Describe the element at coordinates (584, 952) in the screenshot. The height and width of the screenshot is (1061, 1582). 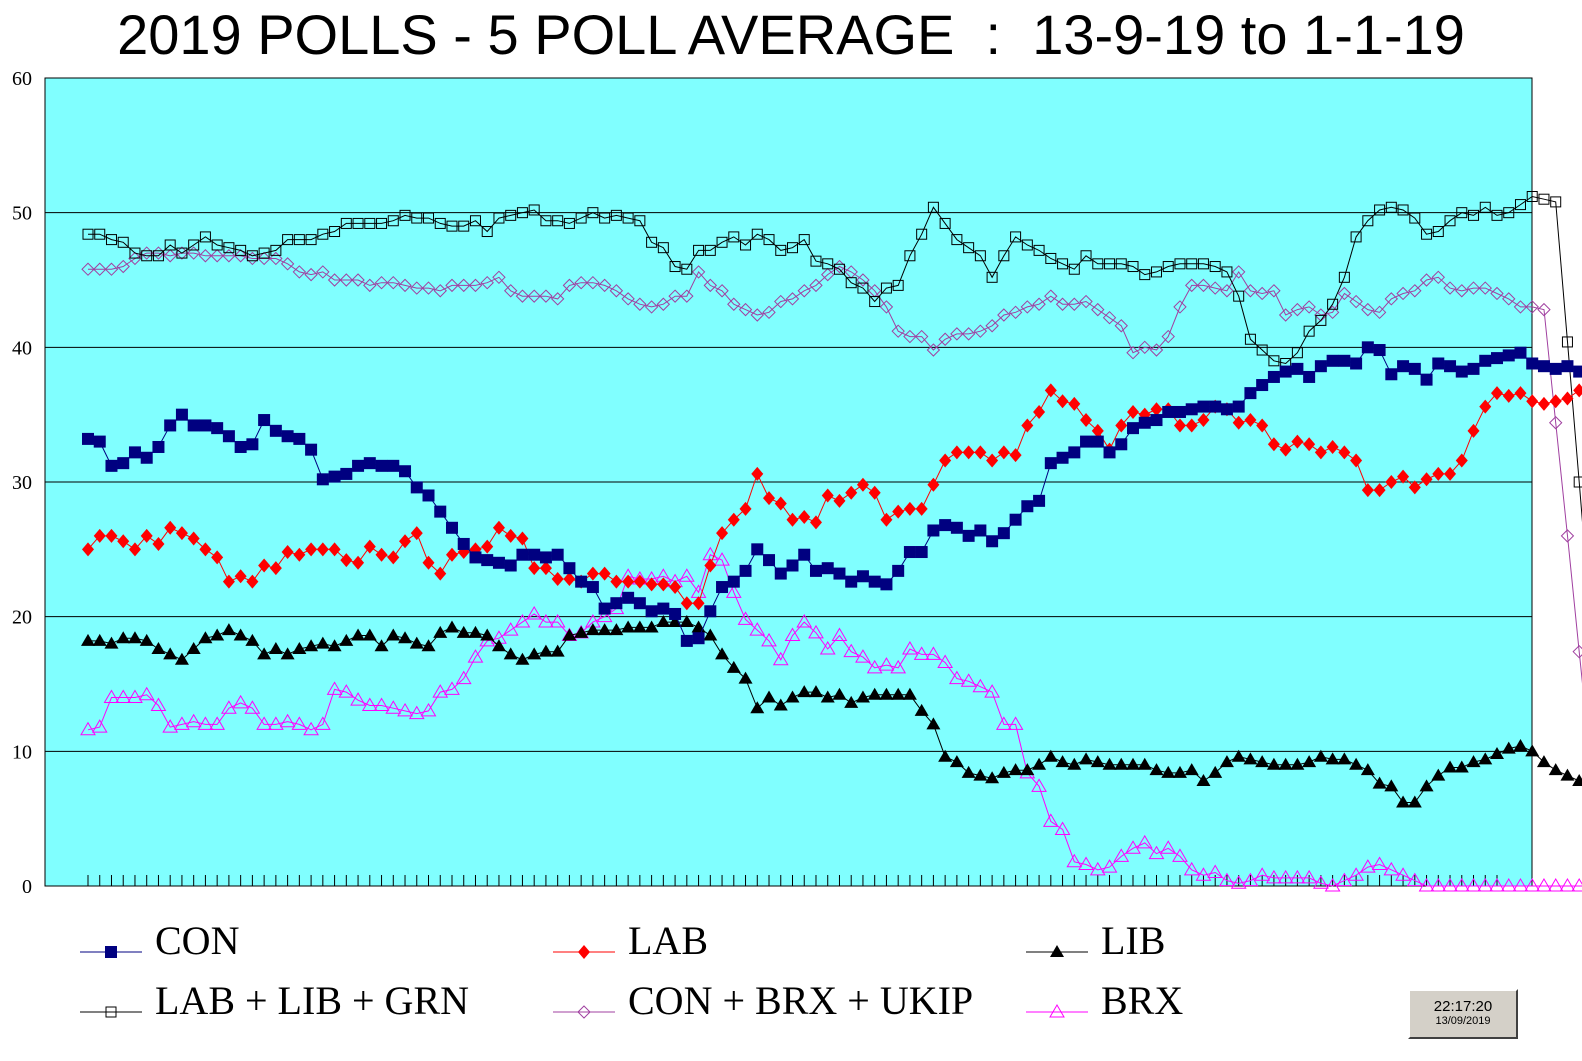
I see `legend-marker` at that location.